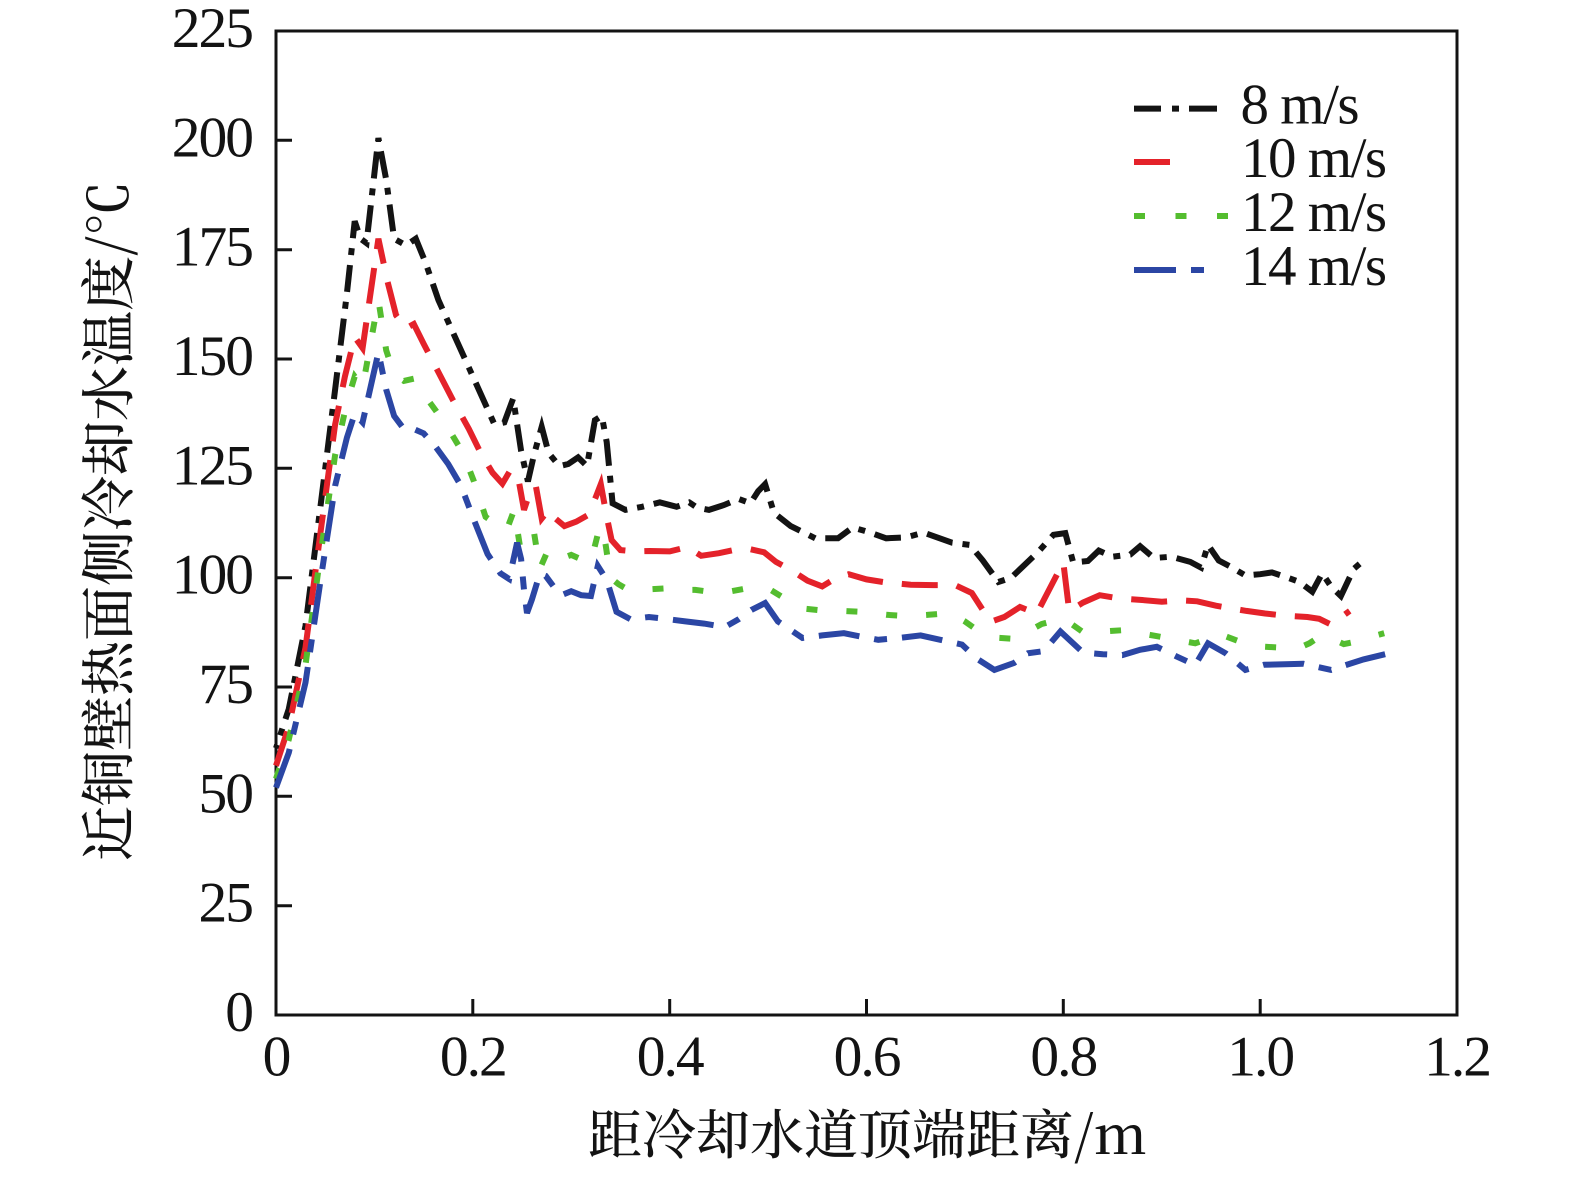  What do you see at coordinates (1457, 1057) in the screenshot?
I see `svg-text: 1.2` at bounding box center [1457, 1057].